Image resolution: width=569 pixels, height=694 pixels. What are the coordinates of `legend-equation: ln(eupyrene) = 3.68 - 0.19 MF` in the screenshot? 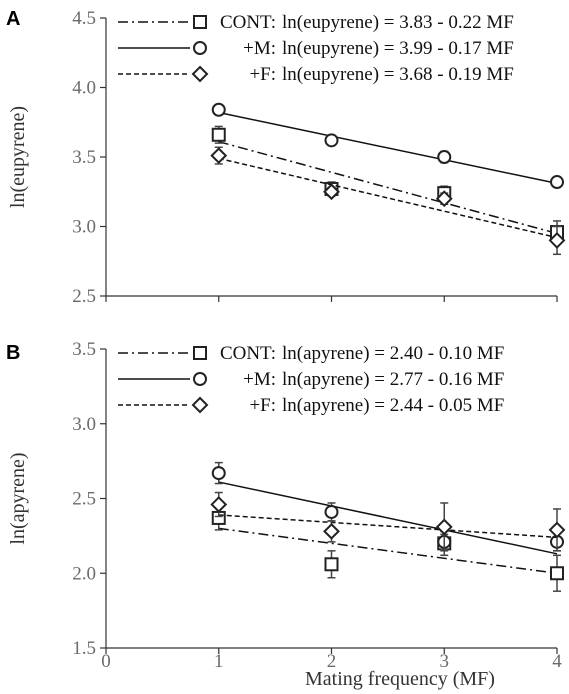 It's located at (398, 74).